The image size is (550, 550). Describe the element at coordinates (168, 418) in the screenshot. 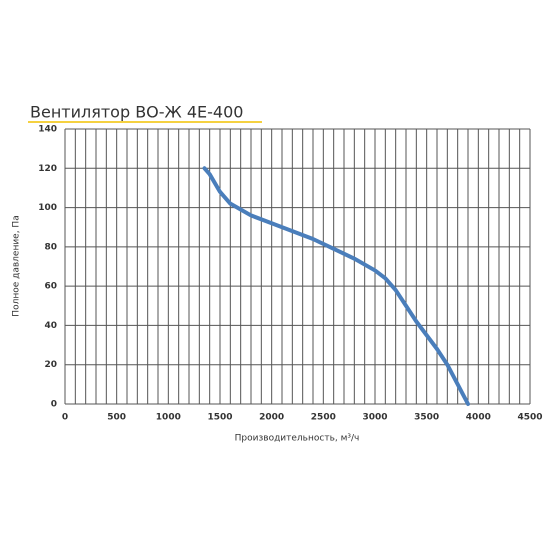

I see `x-tick-label: 1000` at that location.